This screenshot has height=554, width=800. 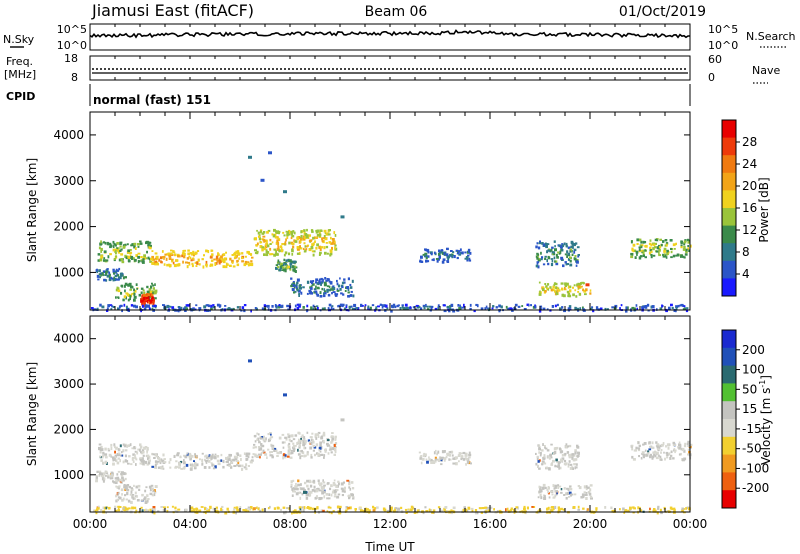 What do you see at coordinates (766, 377) in the screenshot?
I see `velocity-colorbar-label-close: ]` at bounding box center [766, 377].